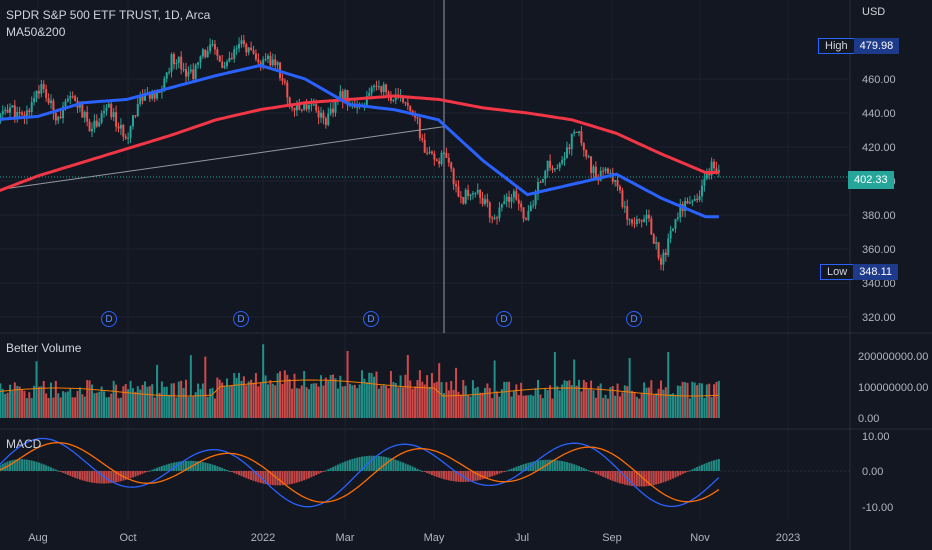  What do you see at coordinates (108, 15) in the screenshot?
I see `symbol-title: SPDR S&P 500 ETF TRUST, 1D, Arca` at bounding box center [108, 15].